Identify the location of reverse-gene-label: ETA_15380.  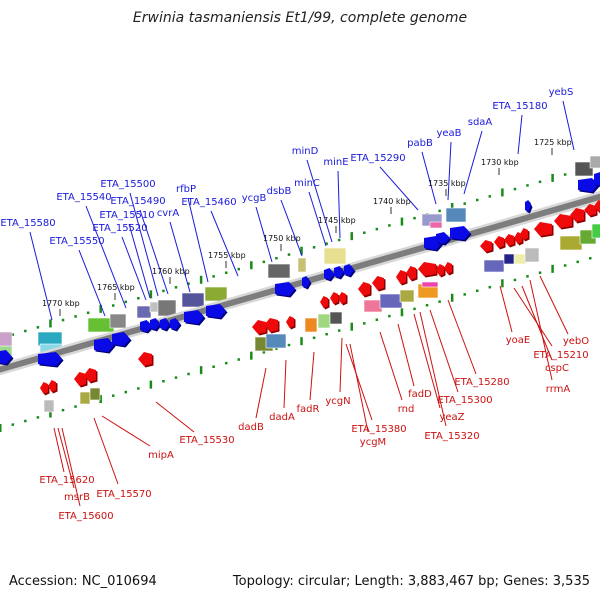
(378, 429).